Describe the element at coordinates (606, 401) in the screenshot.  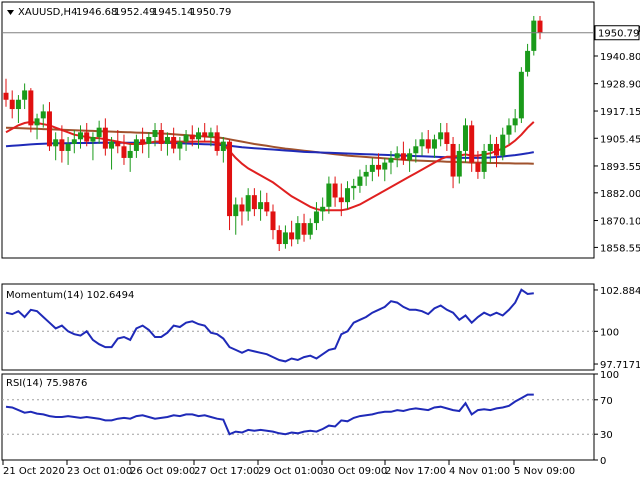
I see `rsi-tick-label: 70` at that location.